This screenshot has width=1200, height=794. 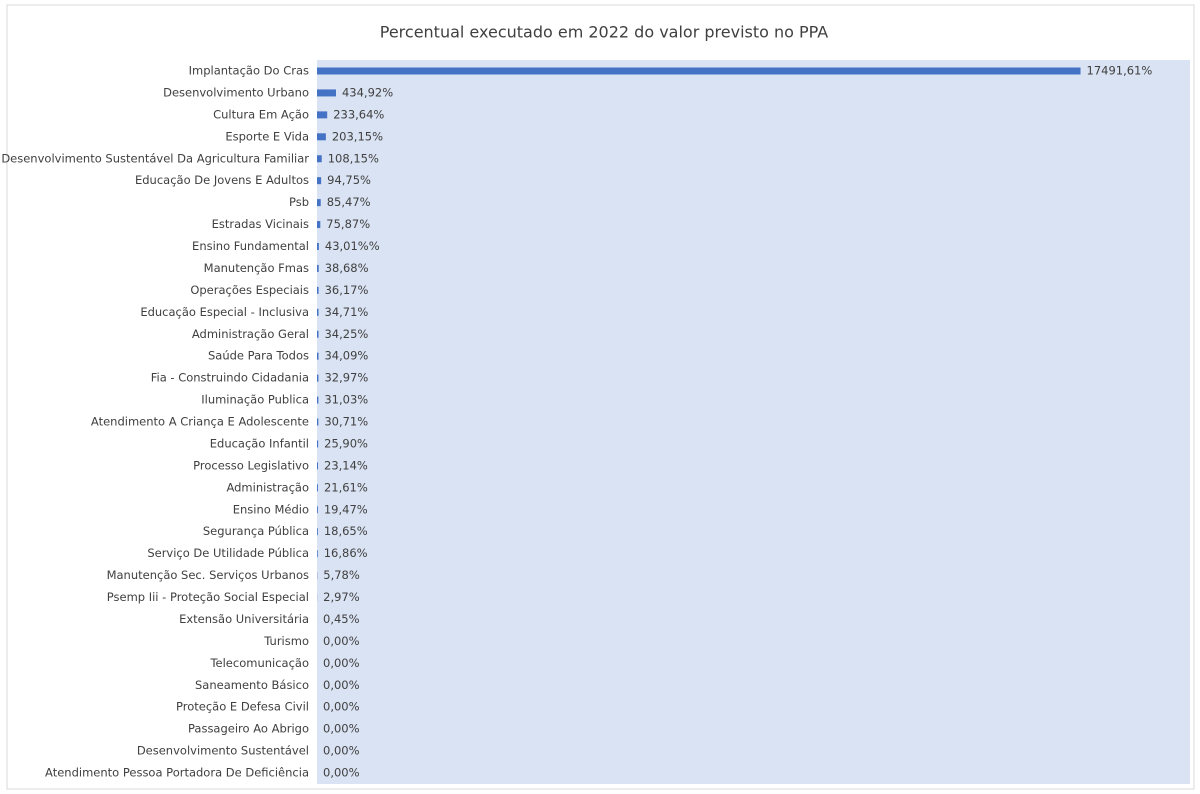 What do you see at coordinates (353, 158) in the screenshot?
I see `data-label: 108,15%` at bounding box center [353, 158].